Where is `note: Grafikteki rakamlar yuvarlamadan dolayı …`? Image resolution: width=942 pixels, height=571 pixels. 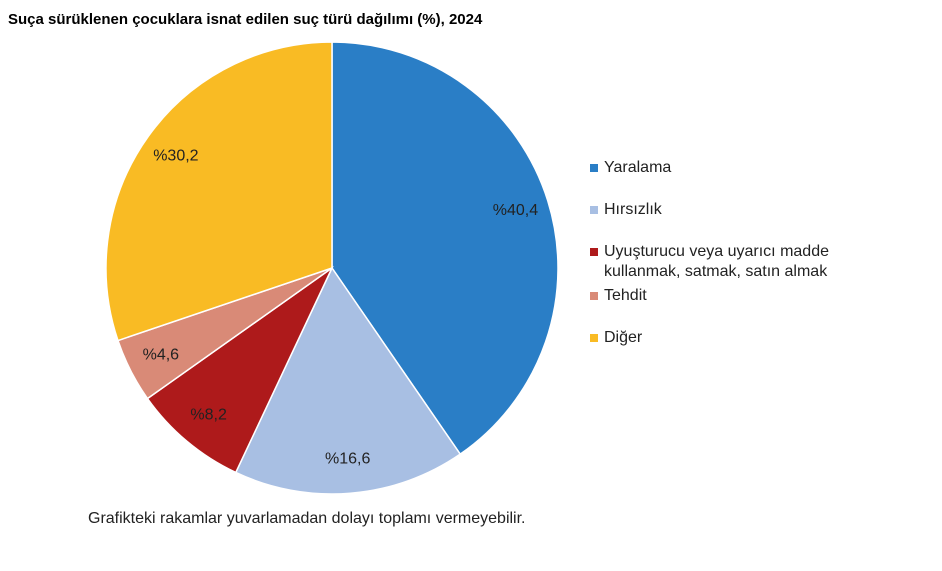
note: Grafikteki rakamlar yuvarlamadan dolayı … is located at coordinates (307, 518).